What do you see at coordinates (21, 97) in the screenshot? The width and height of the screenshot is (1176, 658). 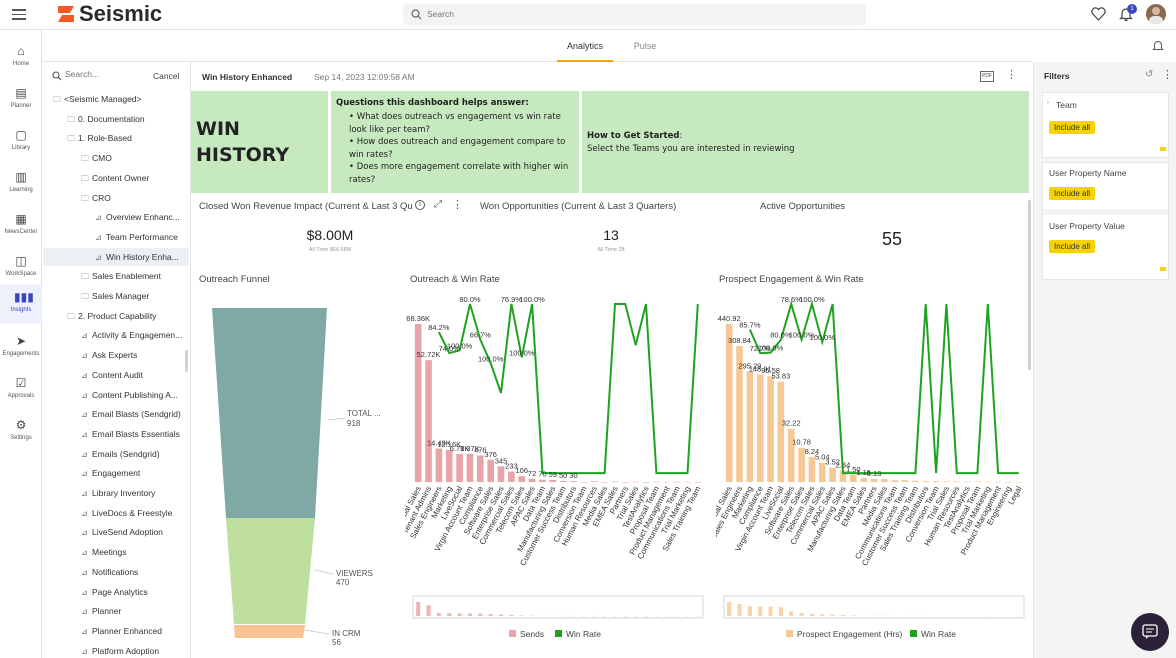 I see `nav-planner: ▤ Planner` at bounding box center [21, 97].